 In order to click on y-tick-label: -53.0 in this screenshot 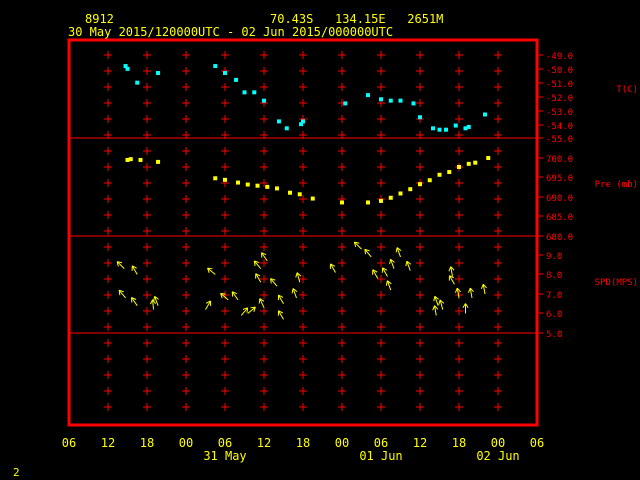, I will do `click(559, 113)`.